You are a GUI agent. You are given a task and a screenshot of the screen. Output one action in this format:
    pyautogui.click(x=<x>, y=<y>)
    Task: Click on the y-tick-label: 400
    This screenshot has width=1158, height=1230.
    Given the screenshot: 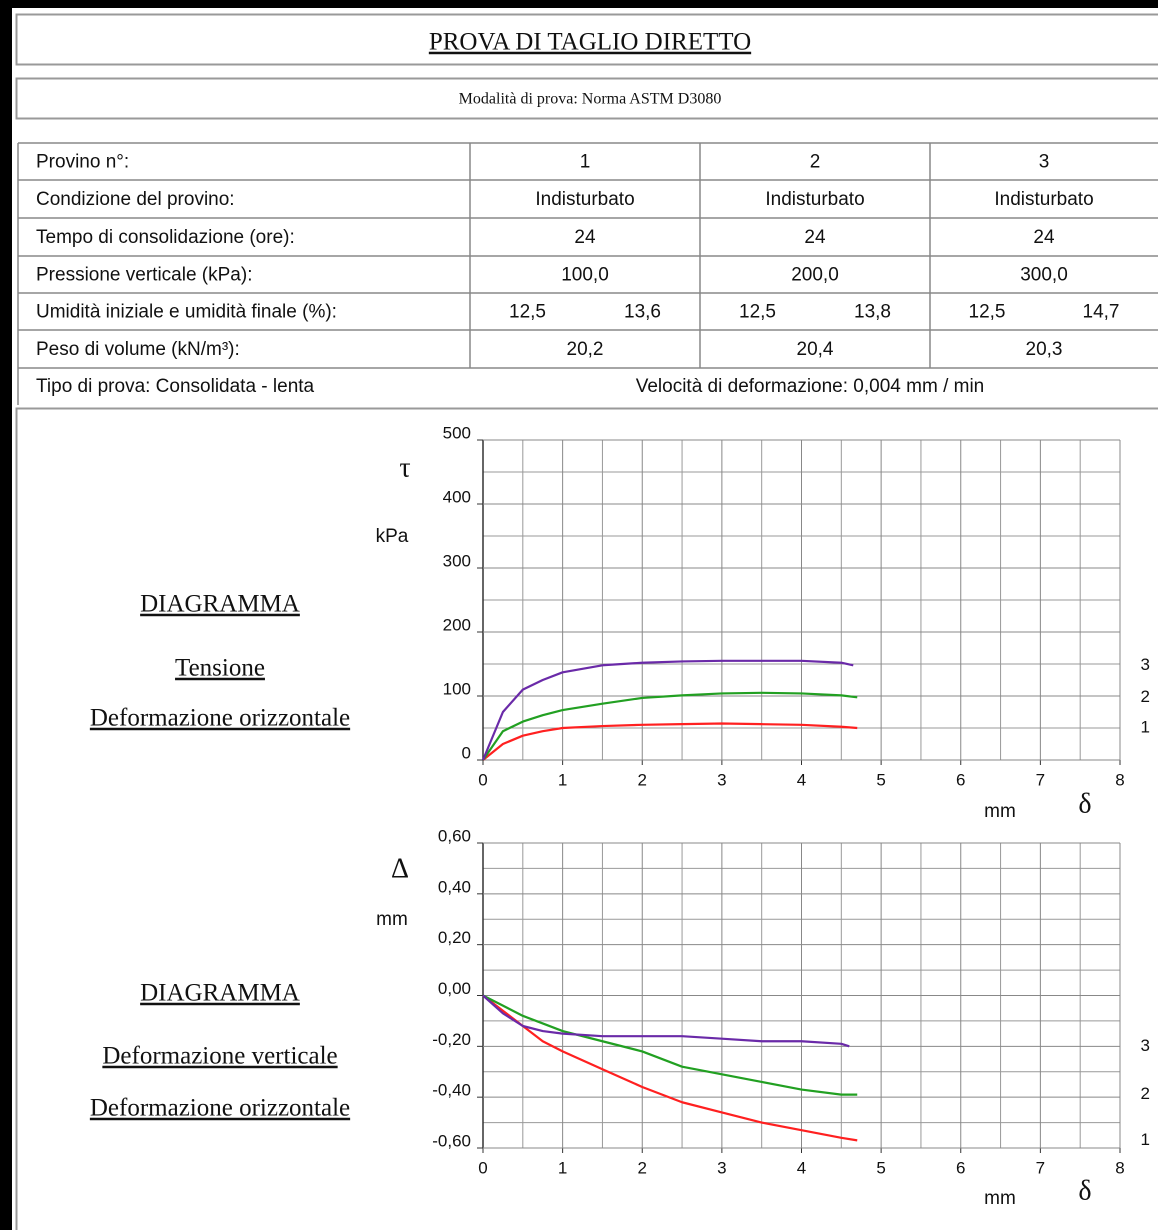 What is the action you would take?
    pyautogui.click(x=457, y=496)
    